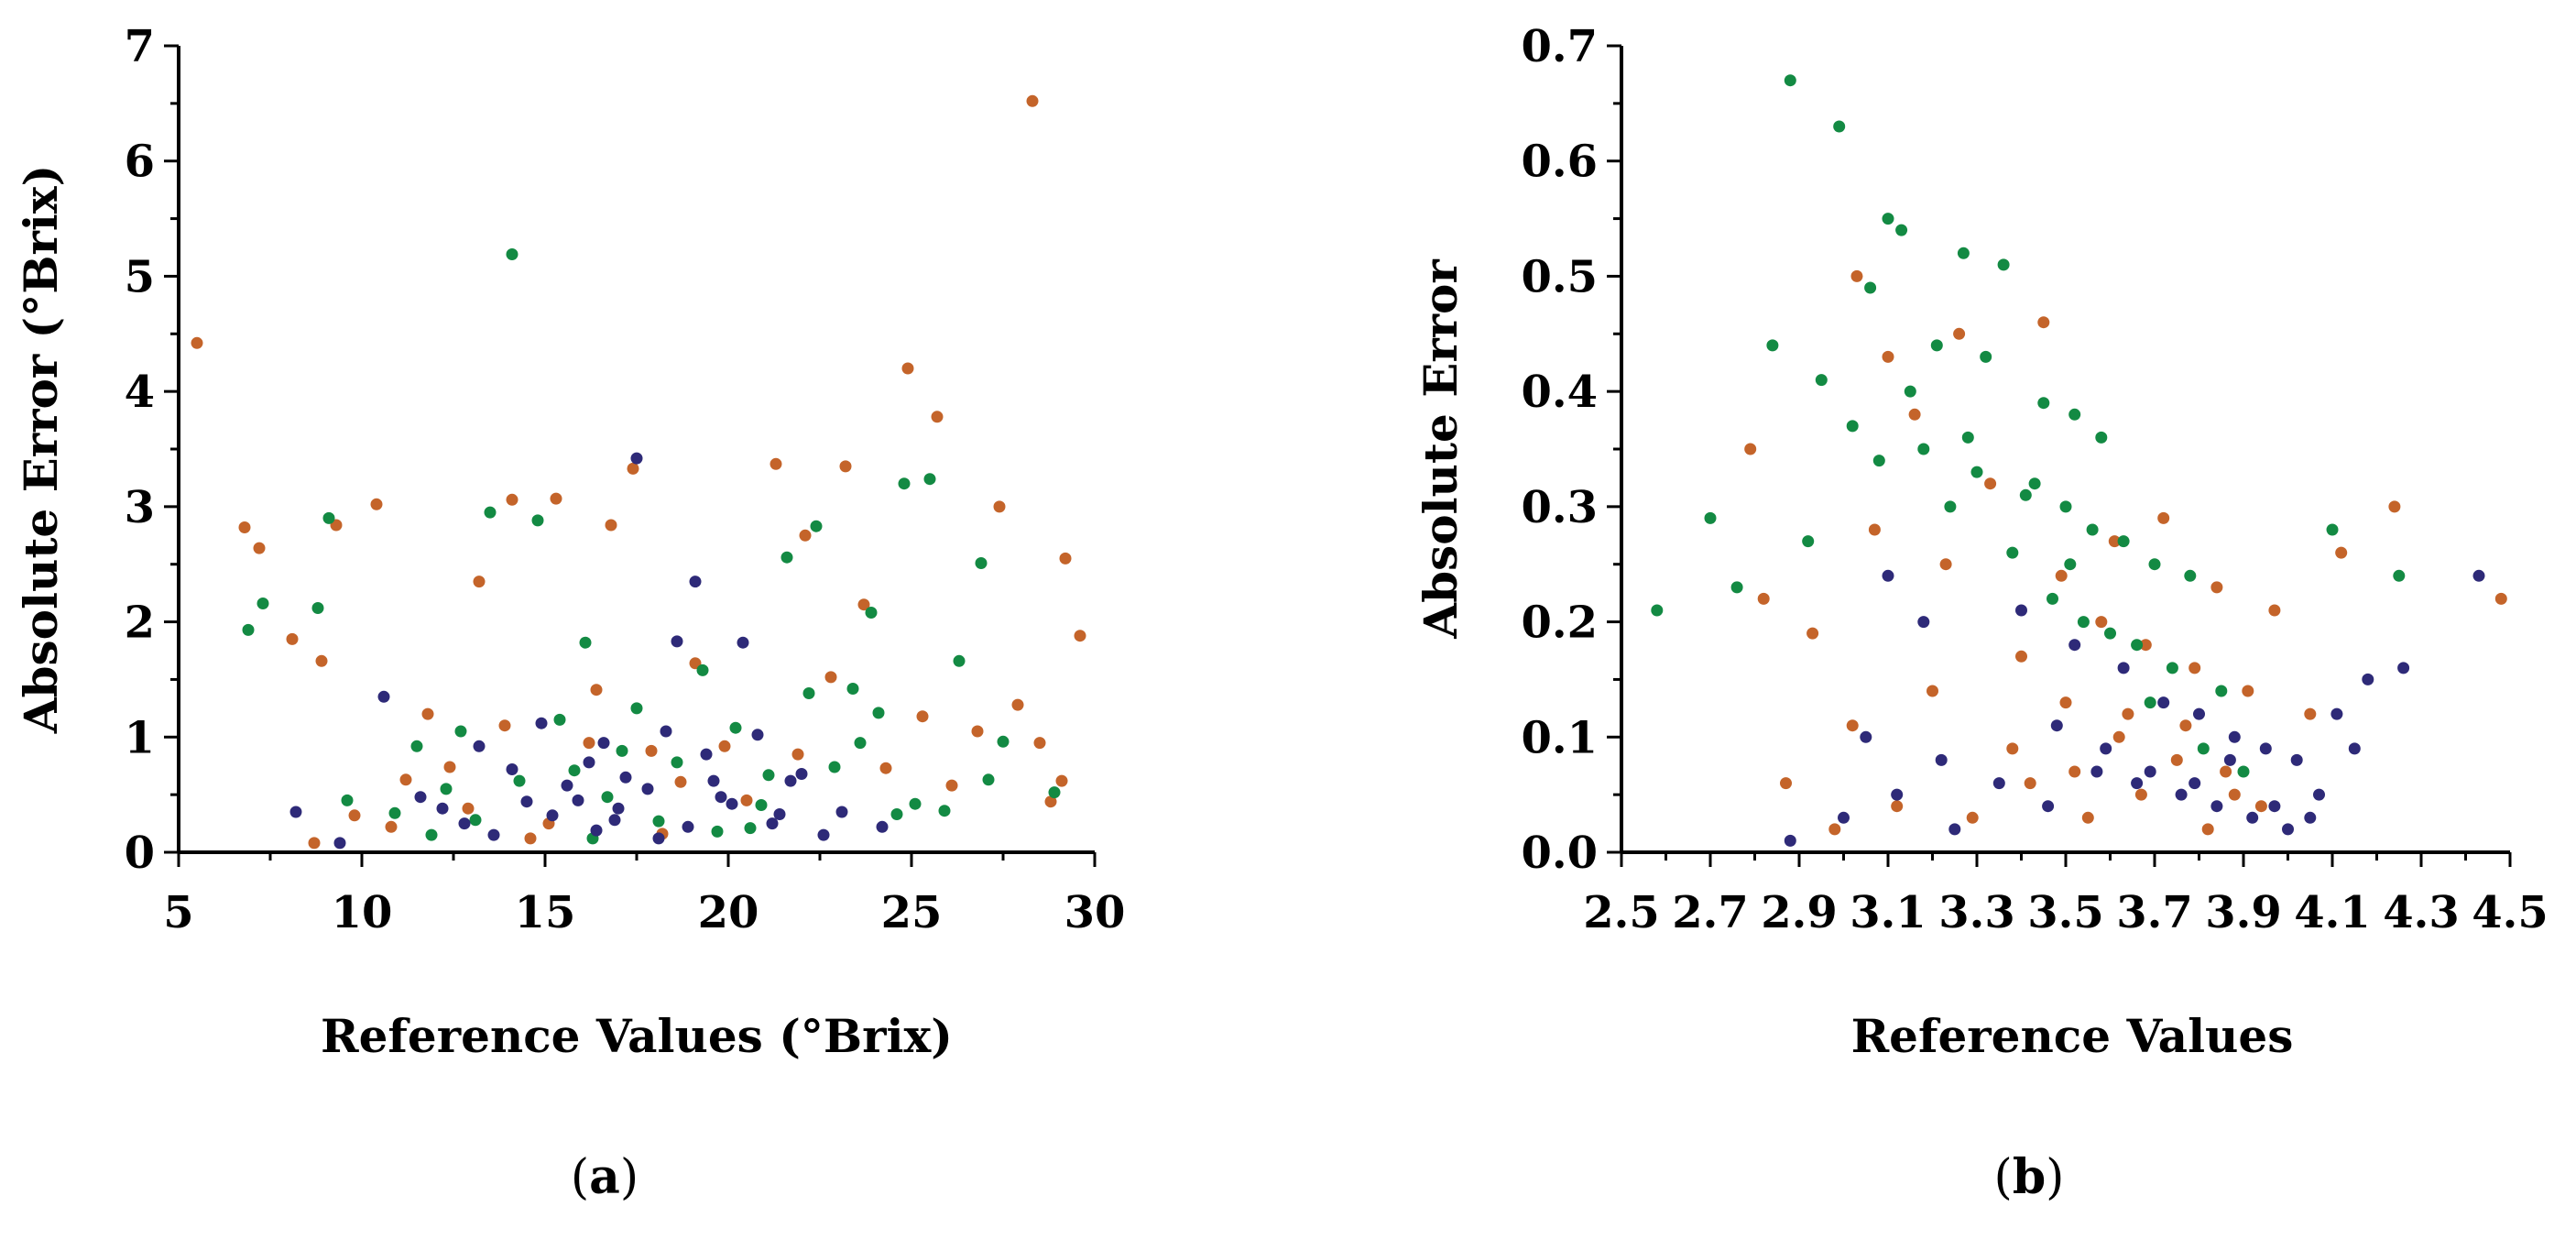 Image resolution: width=2576 pixels, height=1239 pixels. I want to click on x-tick-label: 4.5, so click(2510, 912).